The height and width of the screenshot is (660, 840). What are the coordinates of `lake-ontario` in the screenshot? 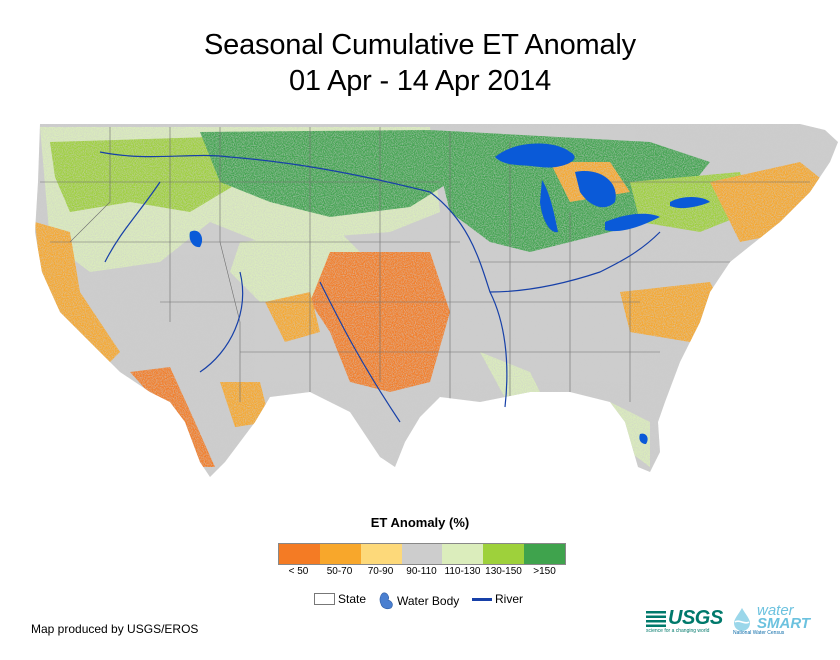 It's located at (690, 203).